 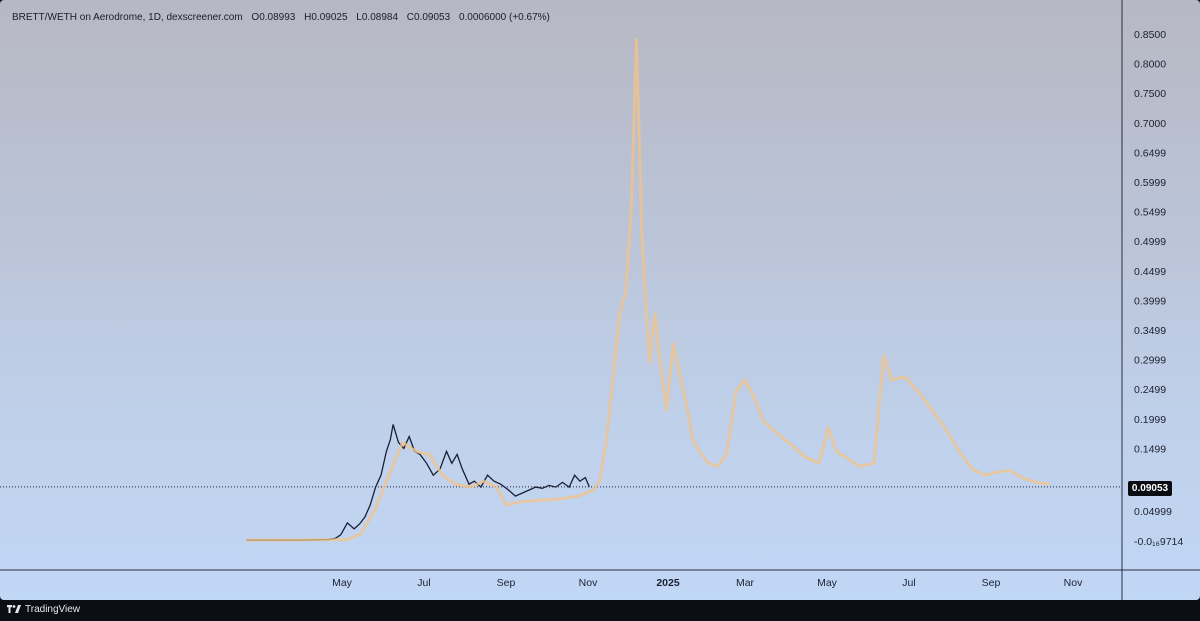 What do you see at coordinates (326, 17) in the screenshot?
I see `high-value: H0.09025` at bounding box center [326, 17].